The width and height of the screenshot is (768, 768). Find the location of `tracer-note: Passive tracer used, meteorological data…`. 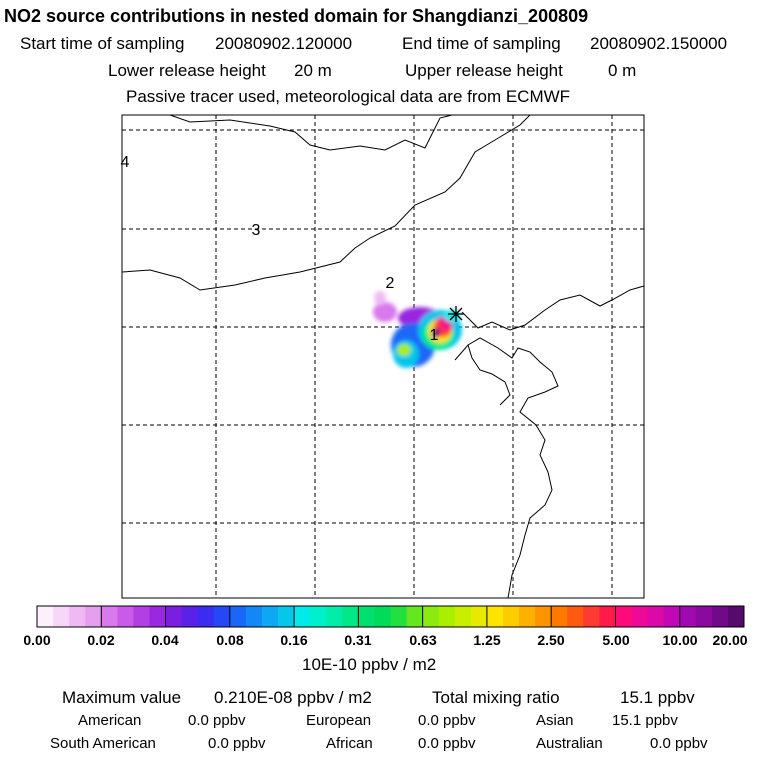

tracer-note: Passive tracer used, meteorological data… is located at coordinates (348, 96).